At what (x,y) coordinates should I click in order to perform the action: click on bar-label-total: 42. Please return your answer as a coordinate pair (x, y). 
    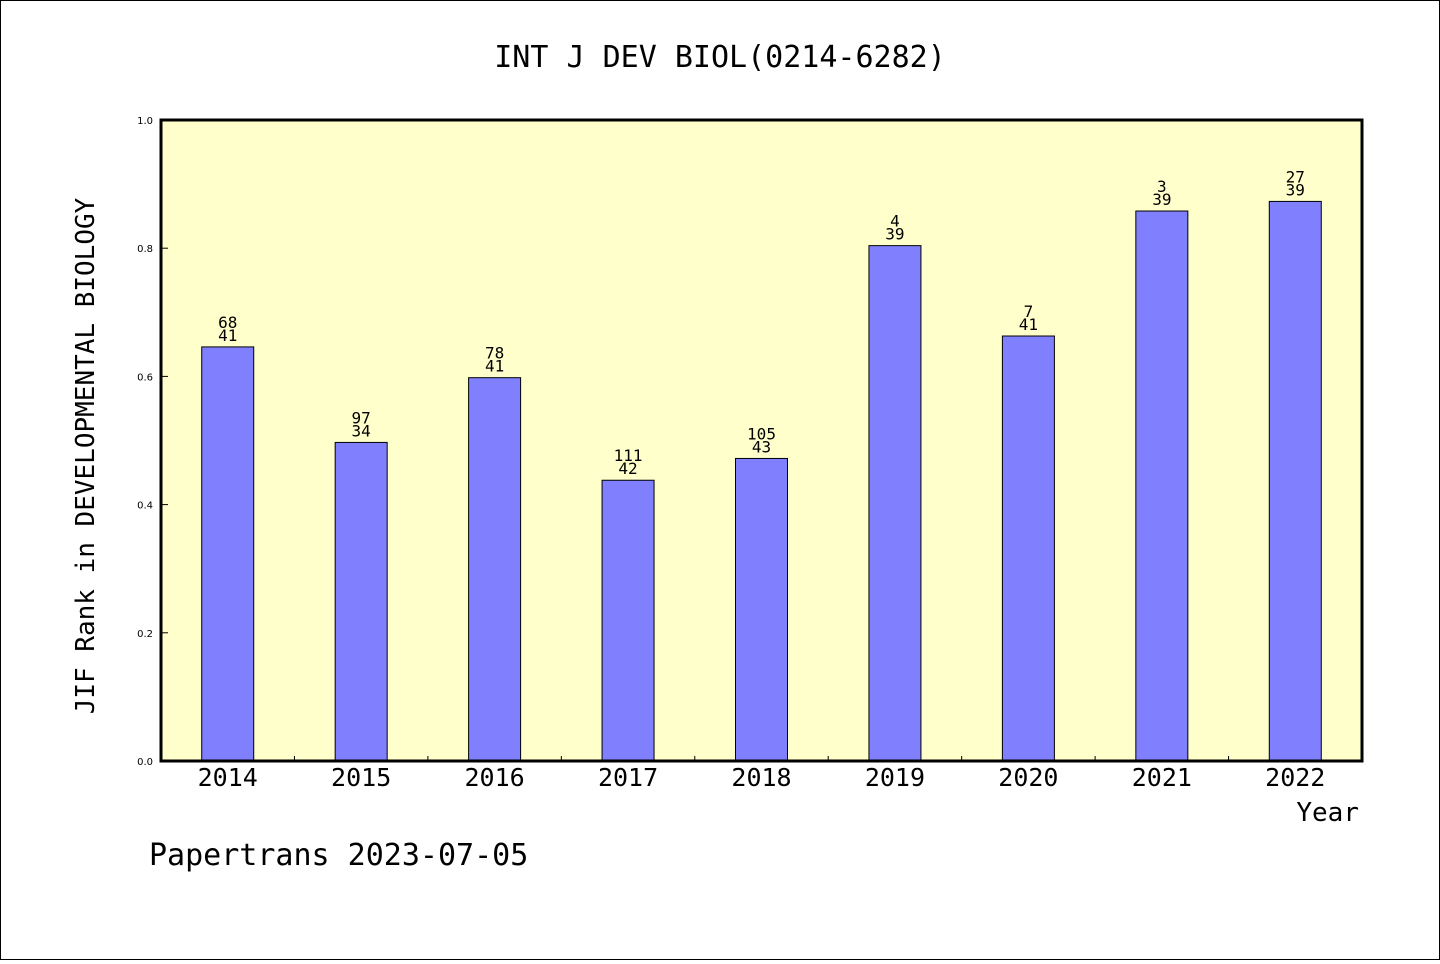
    Looking at the image, I should click on (627, 468).